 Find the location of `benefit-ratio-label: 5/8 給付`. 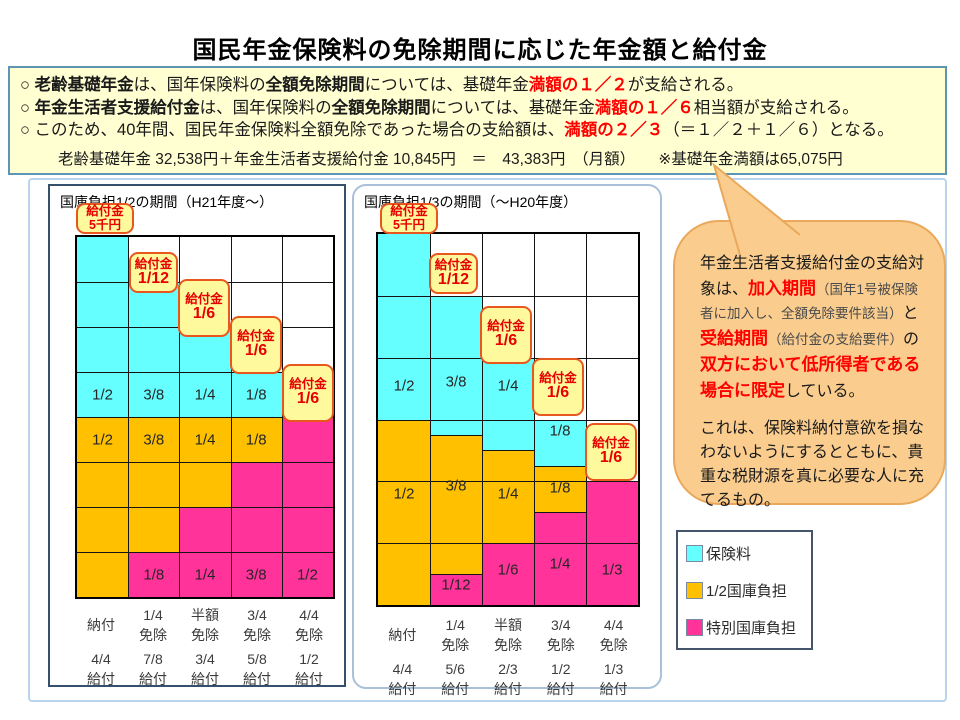

benefit-ratio-label: 5/8 給付 is located at coordinates (257, 669).